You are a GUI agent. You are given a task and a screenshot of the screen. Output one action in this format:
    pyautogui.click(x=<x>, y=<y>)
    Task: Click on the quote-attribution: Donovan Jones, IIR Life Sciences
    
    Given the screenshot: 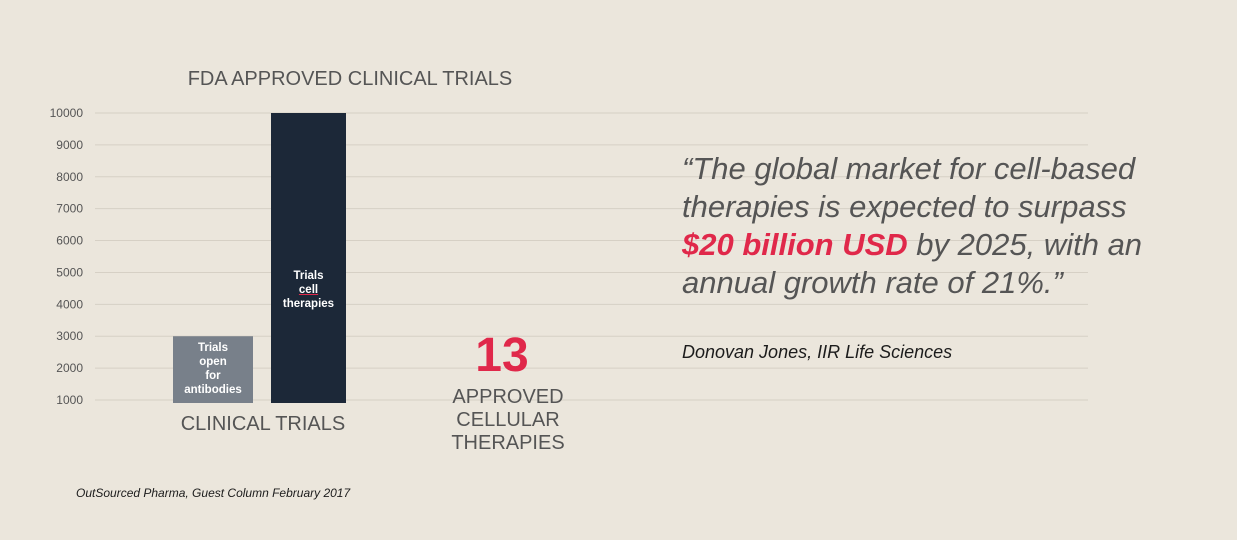 What is the action you would take?
    pyautogui.click(x=817, y=352)
    